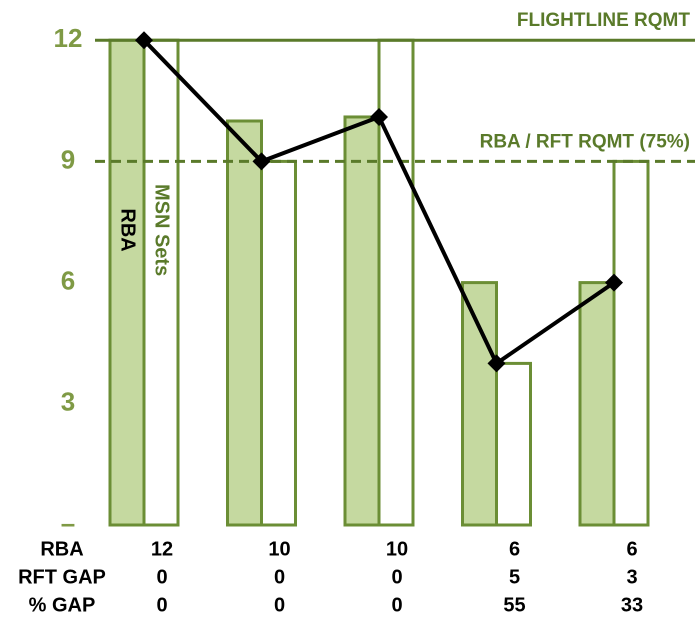 This screenshot has height=620, width=695. I want to click on row-value: 55, so click(514, 605).